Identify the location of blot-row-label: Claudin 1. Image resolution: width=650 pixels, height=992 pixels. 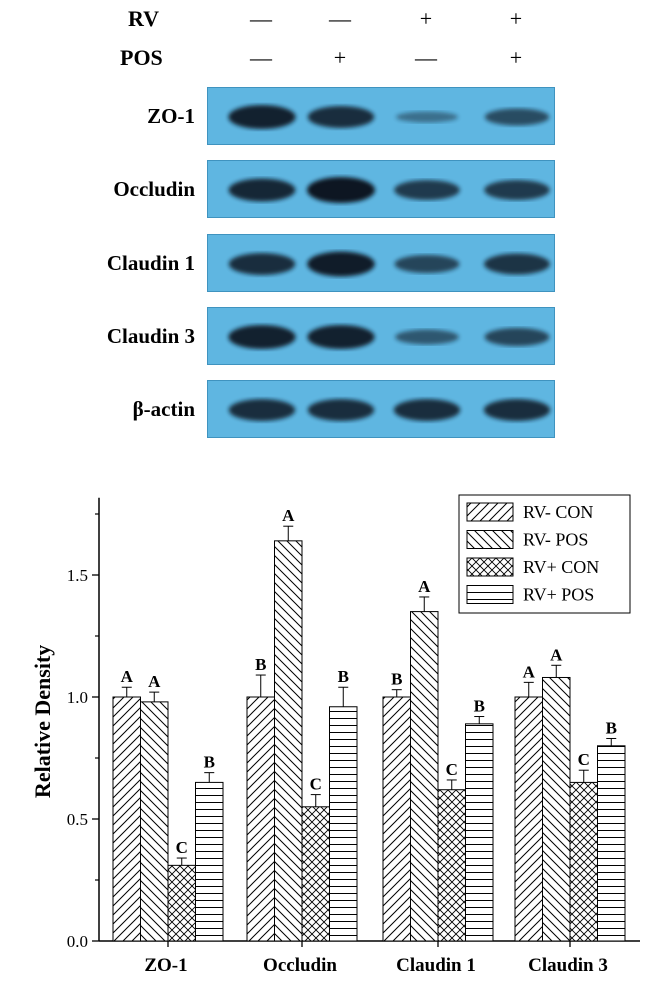
(150, 263).